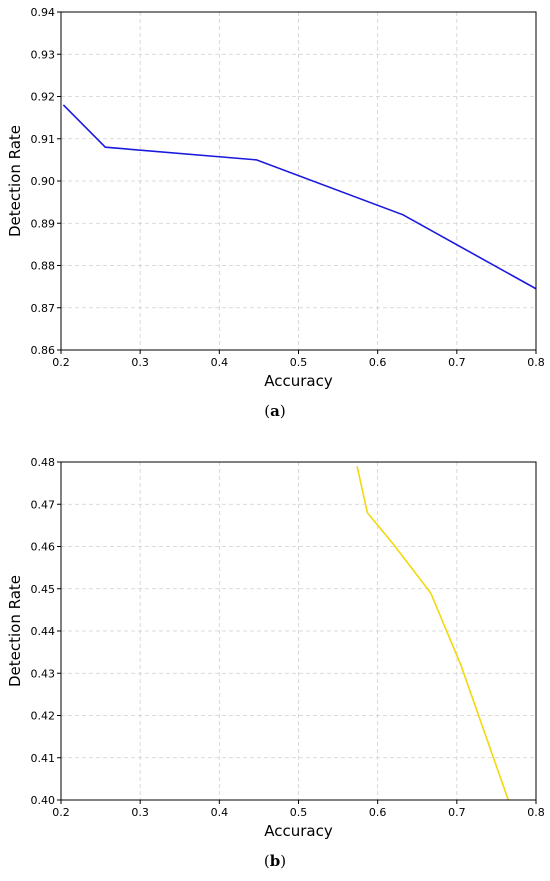 This screenshot has width=550, height=881. I want to click on y-tick-label: 0.90, so click(43, 181).